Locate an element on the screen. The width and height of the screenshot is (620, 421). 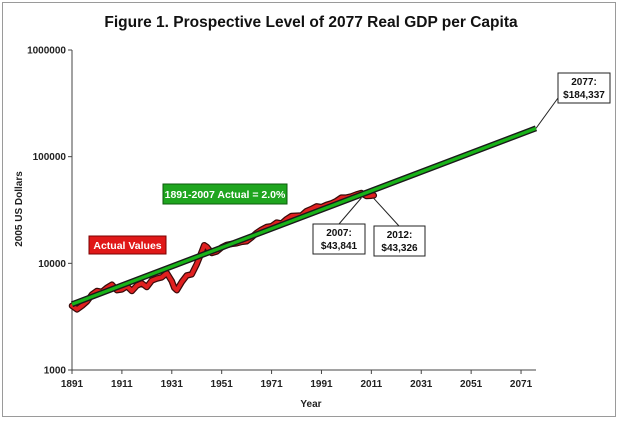
callout-2012: 2012: $43,326 is located at coordinates (399, 227).